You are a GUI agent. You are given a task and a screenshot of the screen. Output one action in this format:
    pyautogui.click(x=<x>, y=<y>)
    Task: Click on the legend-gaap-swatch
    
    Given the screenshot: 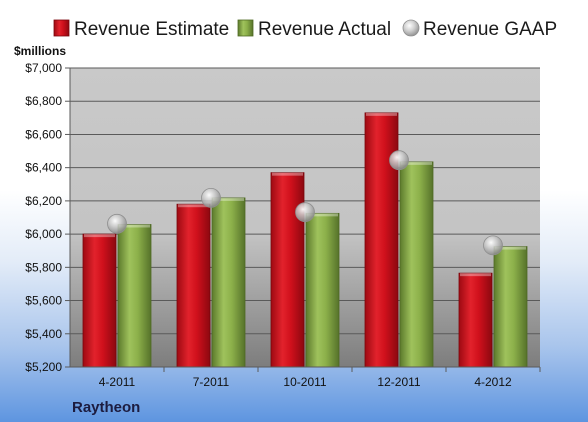 What is the action you would take?
    pyautogui.click(x=411, y=28)
    